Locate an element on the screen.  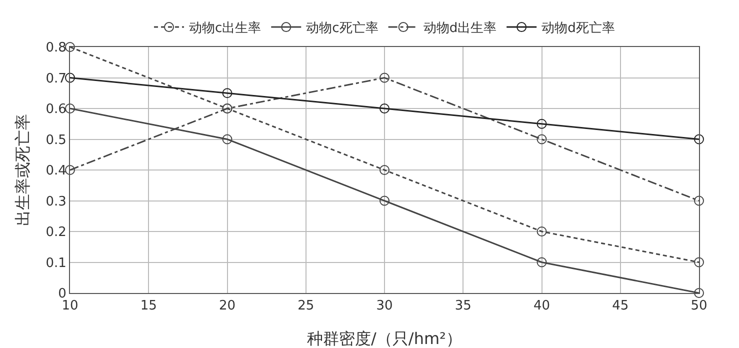
y-tick-label: 0.5 is located at coordinates (56, 140).